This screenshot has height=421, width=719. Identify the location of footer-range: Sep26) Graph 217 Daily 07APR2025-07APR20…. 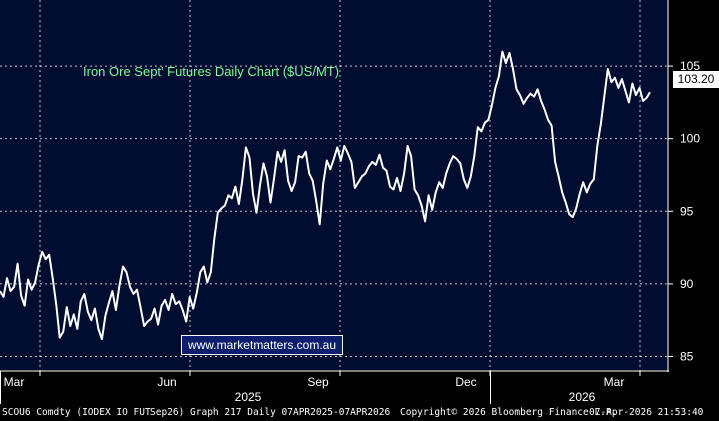
(270, 412).